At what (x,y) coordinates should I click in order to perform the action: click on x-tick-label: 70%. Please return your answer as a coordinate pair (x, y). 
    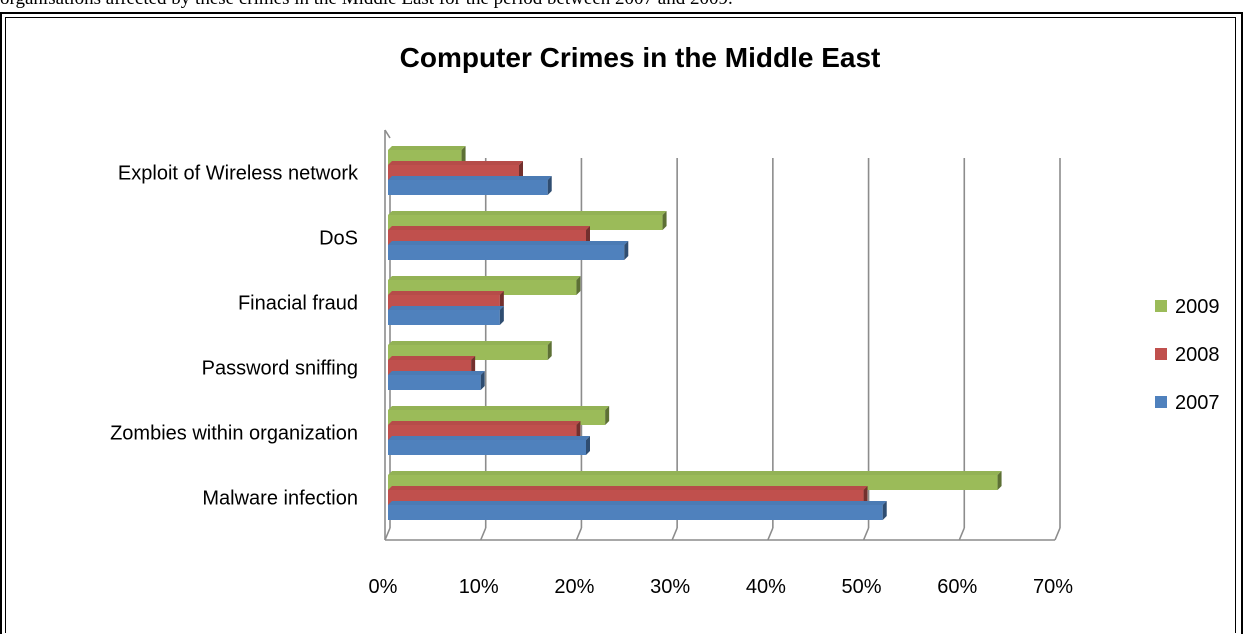
    Looking at the image, I should click on (1053, 587).